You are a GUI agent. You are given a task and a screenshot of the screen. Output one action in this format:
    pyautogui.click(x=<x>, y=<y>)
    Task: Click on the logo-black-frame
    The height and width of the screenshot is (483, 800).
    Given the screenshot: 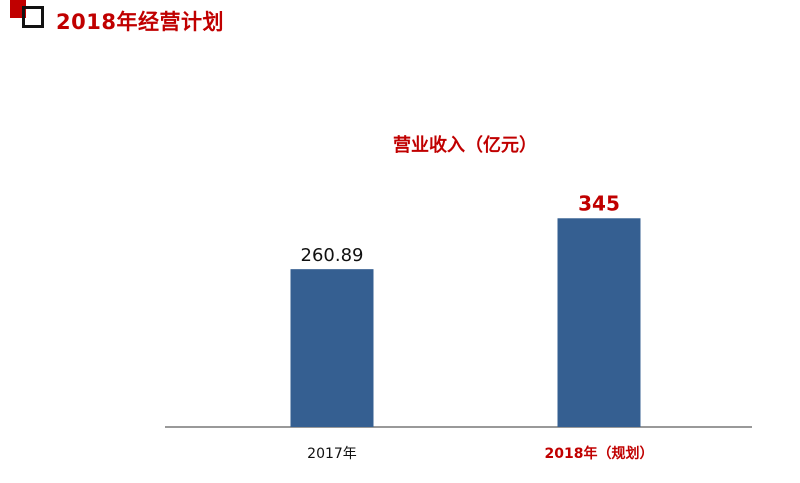 What is the action you would take?
    pyautogui.click(x=33, y=17)
    